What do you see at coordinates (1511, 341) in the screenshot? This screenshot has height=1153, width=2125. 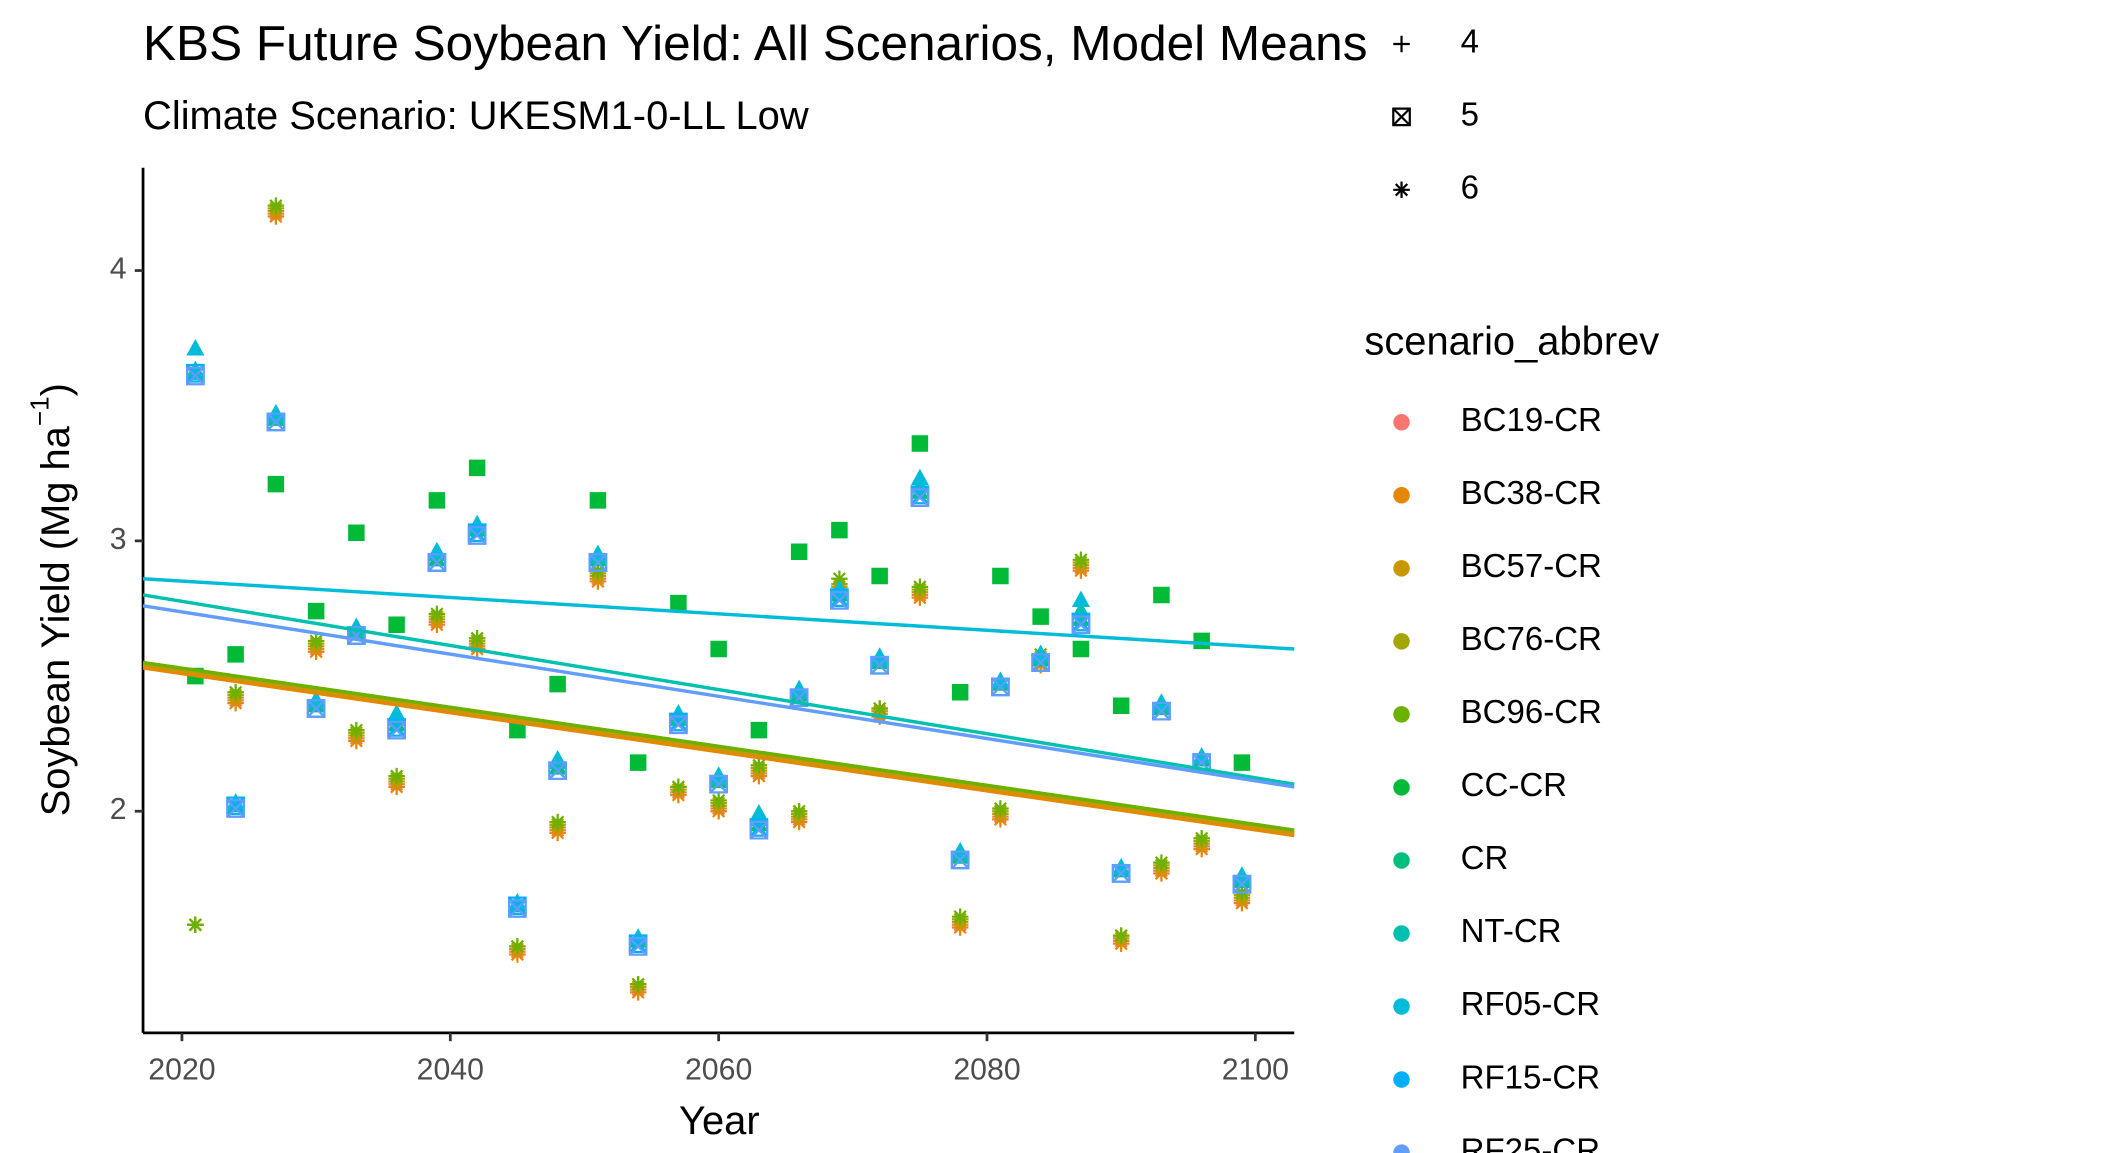 I see `legend-title: scenario_abbrev` at bounding box center [1511, 341].